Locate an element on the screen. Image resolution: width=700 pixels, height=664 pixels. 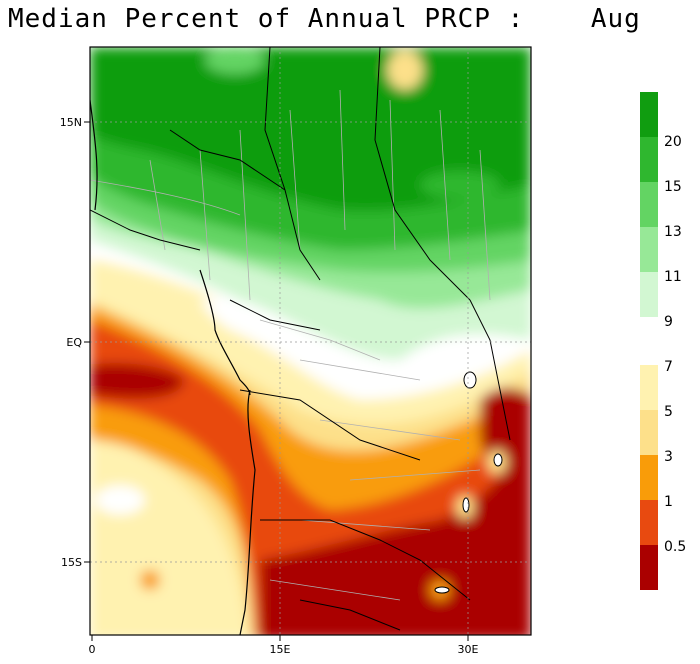
map-title: Median Percent of Annual PRCP : Aug is located at coordinates (324, 19).